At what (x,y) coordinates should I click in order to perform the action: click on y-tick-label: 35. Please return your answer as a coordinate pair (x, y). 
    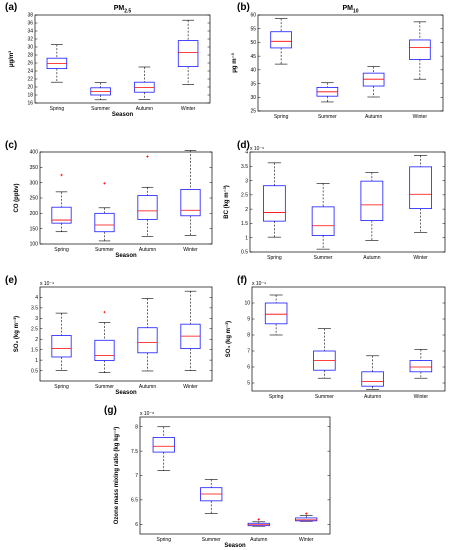
    Looking at the image, I should click on (253, 84).